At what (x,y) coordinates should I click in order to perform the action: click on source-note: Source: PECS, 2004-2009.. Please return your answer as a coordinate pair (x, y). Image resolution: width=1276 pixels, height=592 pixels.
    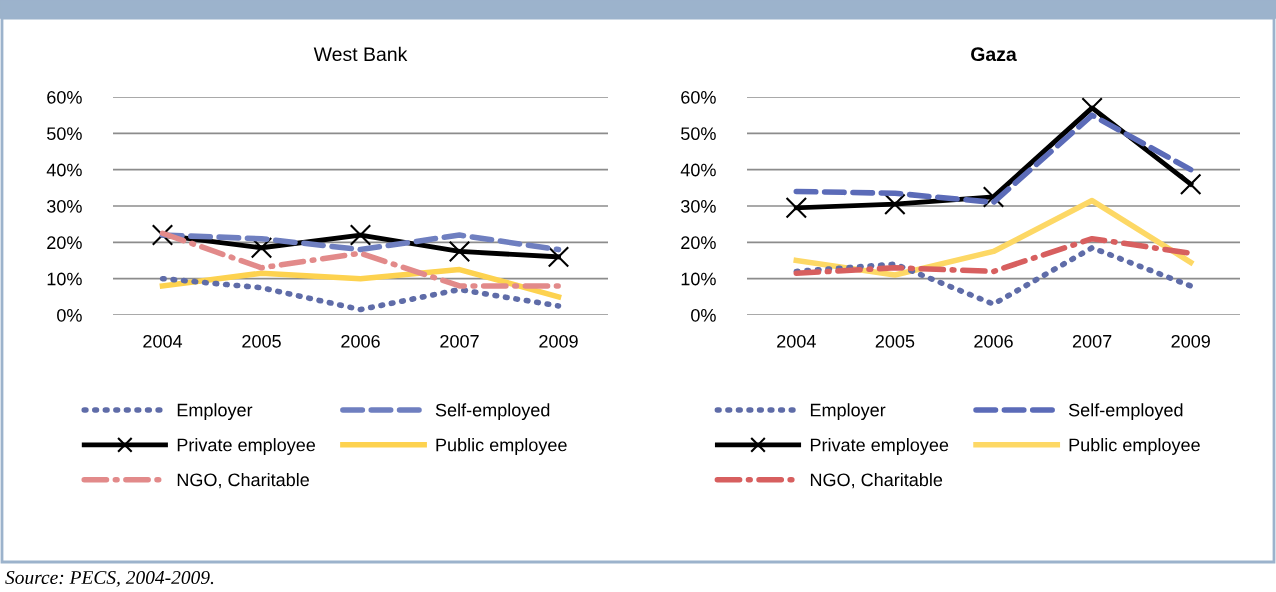
    Looking at the image, I should click on (109, 578).